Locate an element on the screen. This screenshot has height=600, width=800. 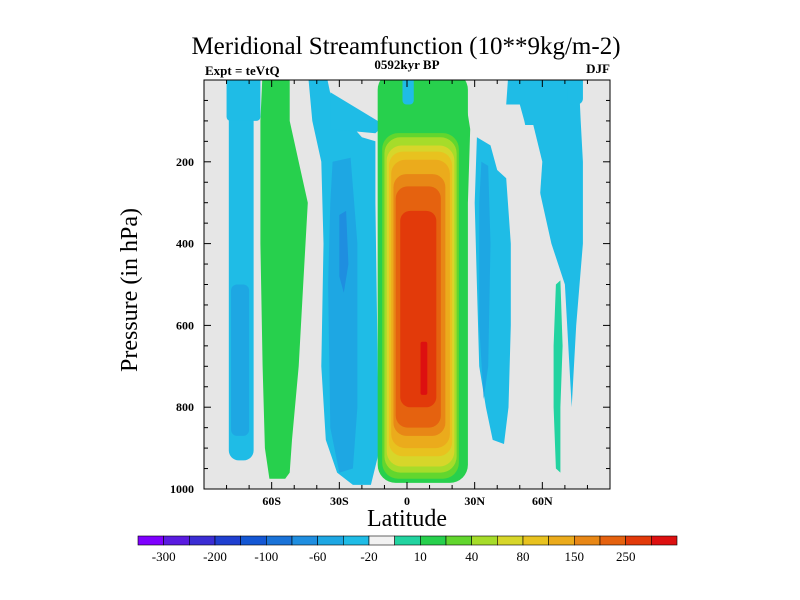
cell-northern-blue-inner is located at coordinates (485, 280).